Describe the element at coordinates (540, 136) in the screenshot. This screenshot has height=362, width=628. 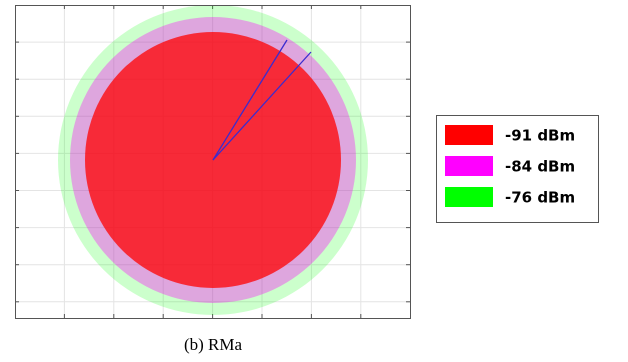
I see `legend-label: -91 dBm` at that location.